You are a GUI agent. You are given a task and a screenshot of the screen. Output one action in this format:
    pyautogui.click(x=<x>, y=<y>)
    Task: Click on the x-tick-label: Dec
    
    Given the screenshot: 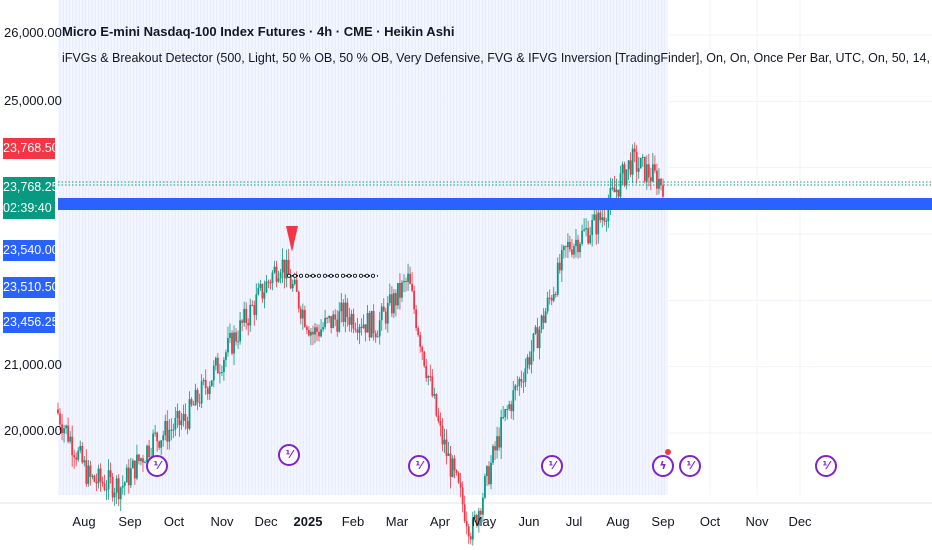 What is the action you would take?
    pyautogui.click(x=800, y=521)
    